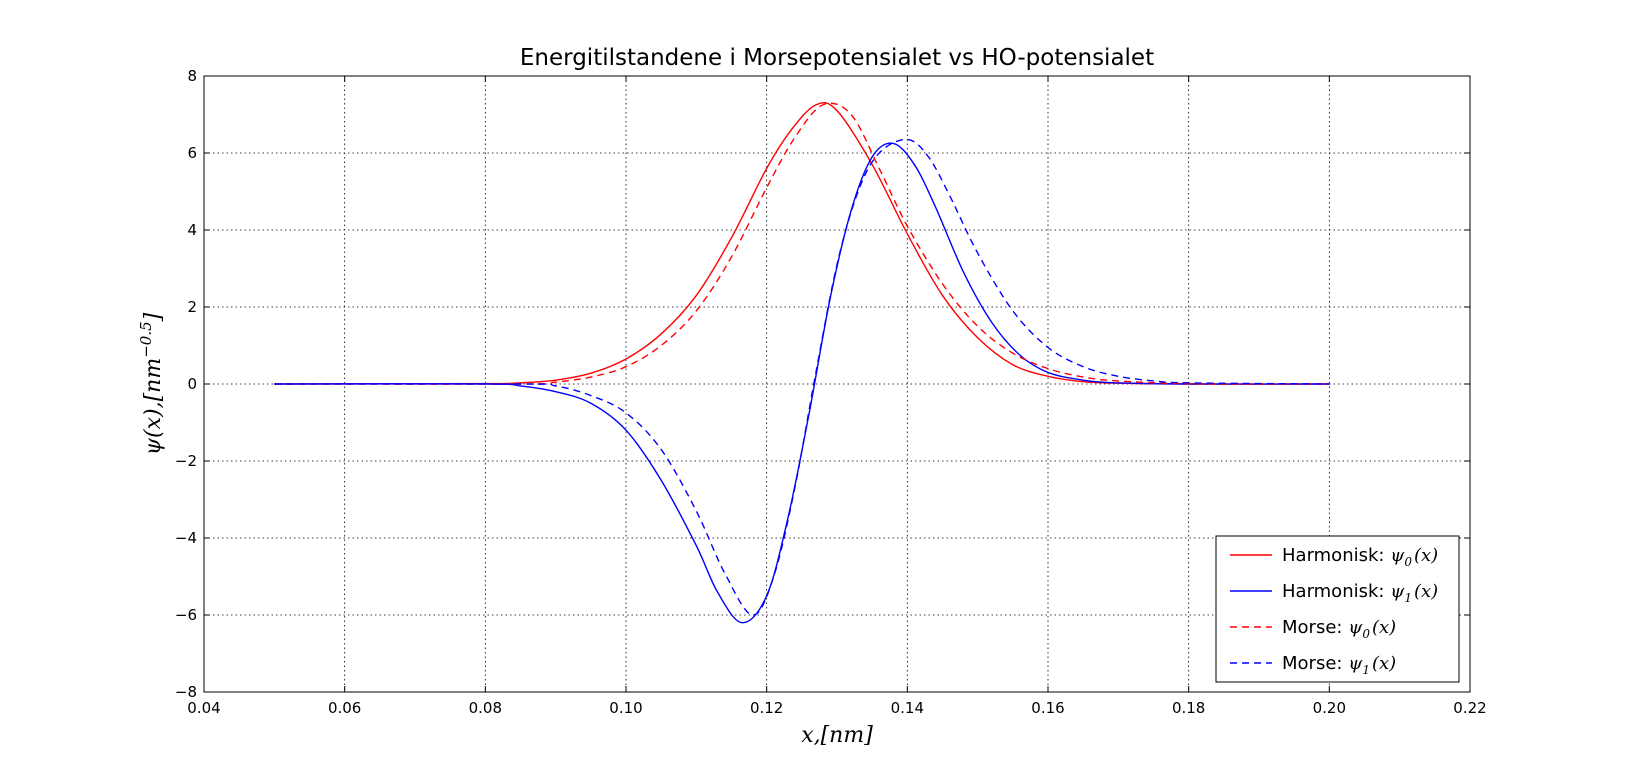  I want to click on legend-label-1: Harmonisk: ψ0 (x), so click(1360, 557).